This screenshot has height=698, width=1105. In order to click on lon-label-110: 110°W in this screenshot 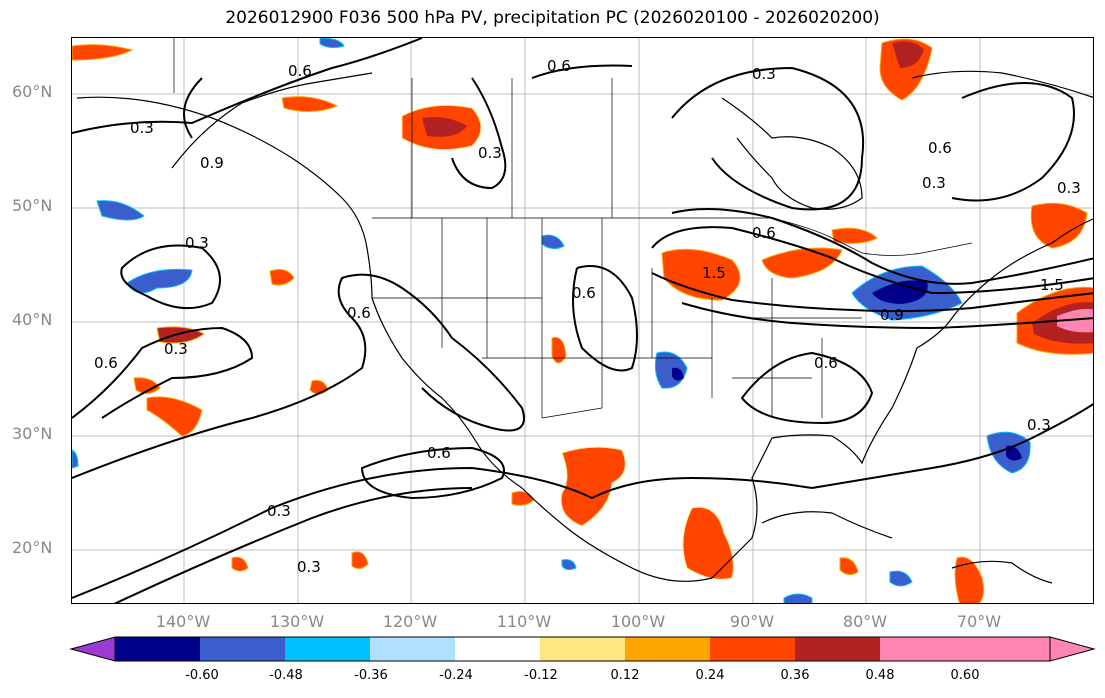, I will do `click(524, 621)`.